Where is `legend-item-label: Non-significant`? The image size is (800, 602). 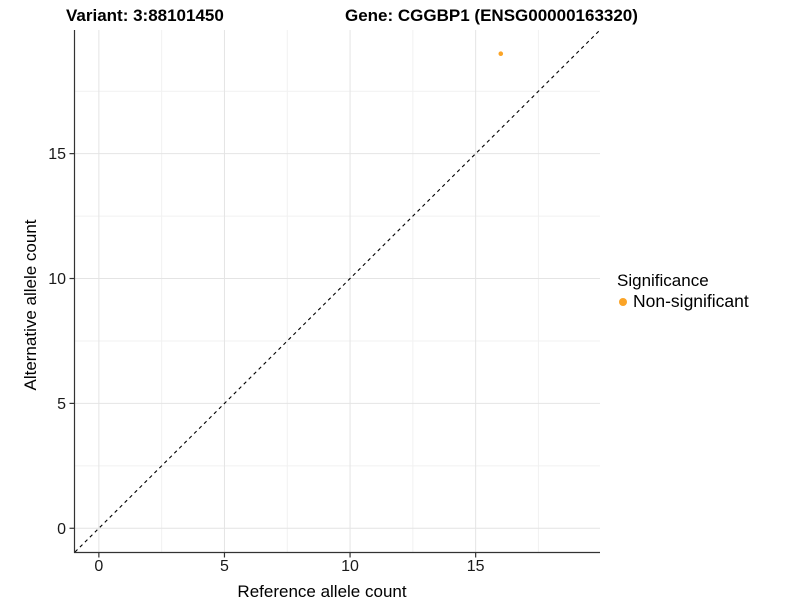 legend-item-label: Non-significant is located at coordinates (691, 301).